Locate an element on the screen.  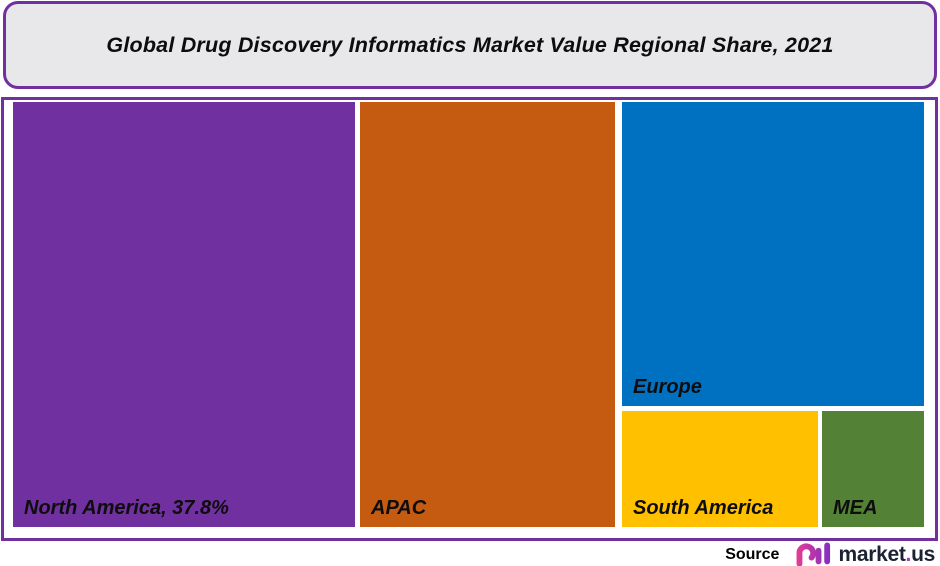
treemap-block-mea: MEA is located at coordinates (873, 469).